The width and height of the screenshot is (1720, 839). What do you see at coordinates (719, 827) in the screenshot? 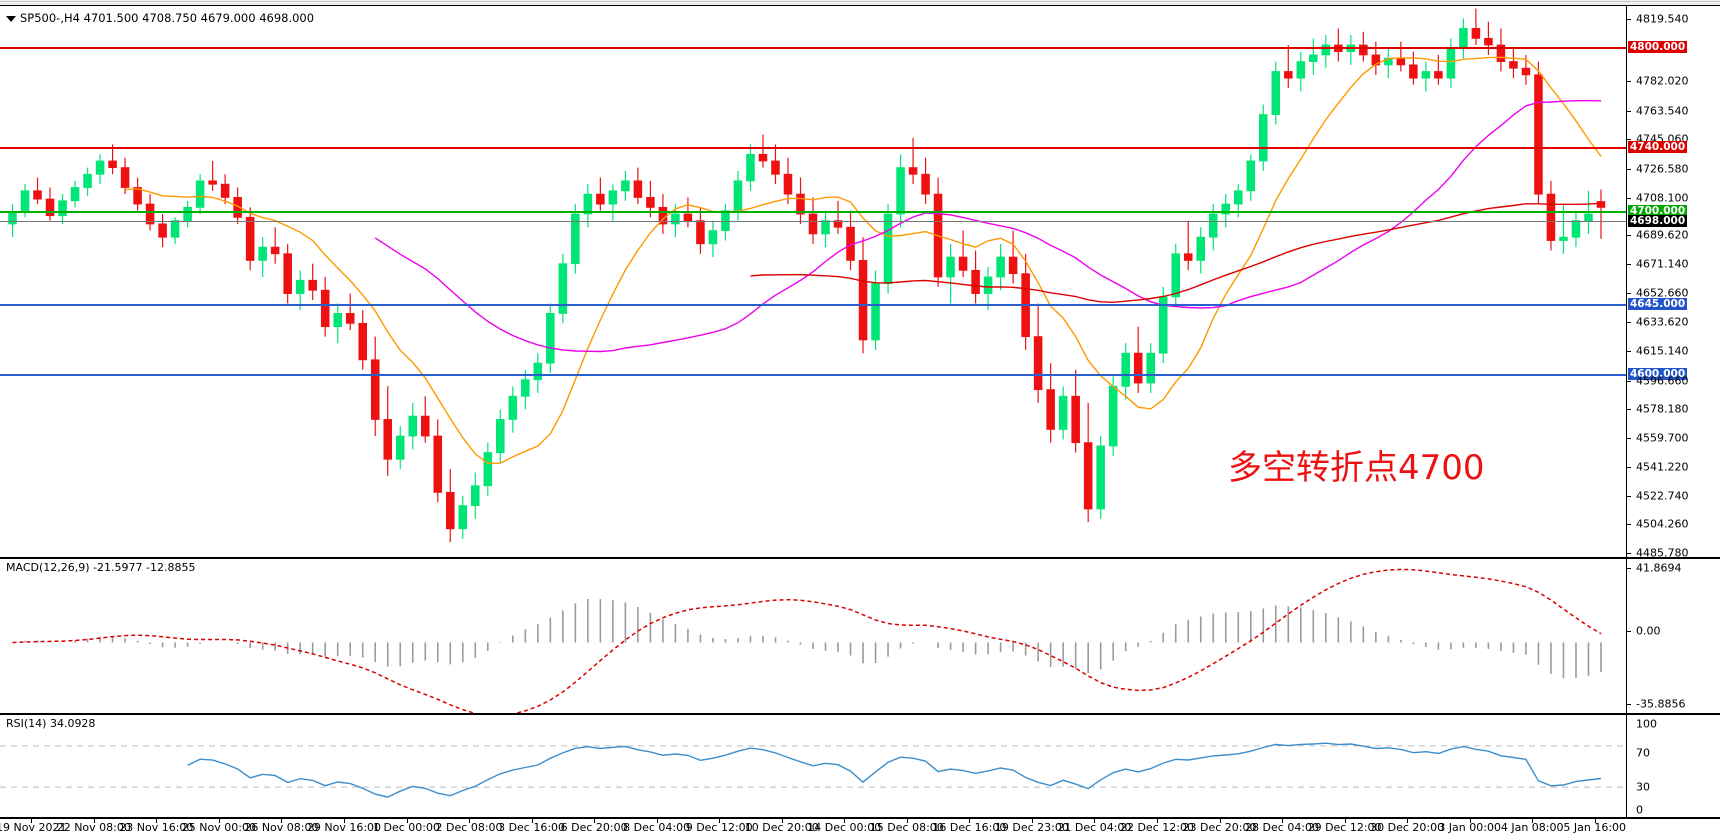
I see `time-axis-label: 9 Dec 12:00` at bounding box center [719, 827].